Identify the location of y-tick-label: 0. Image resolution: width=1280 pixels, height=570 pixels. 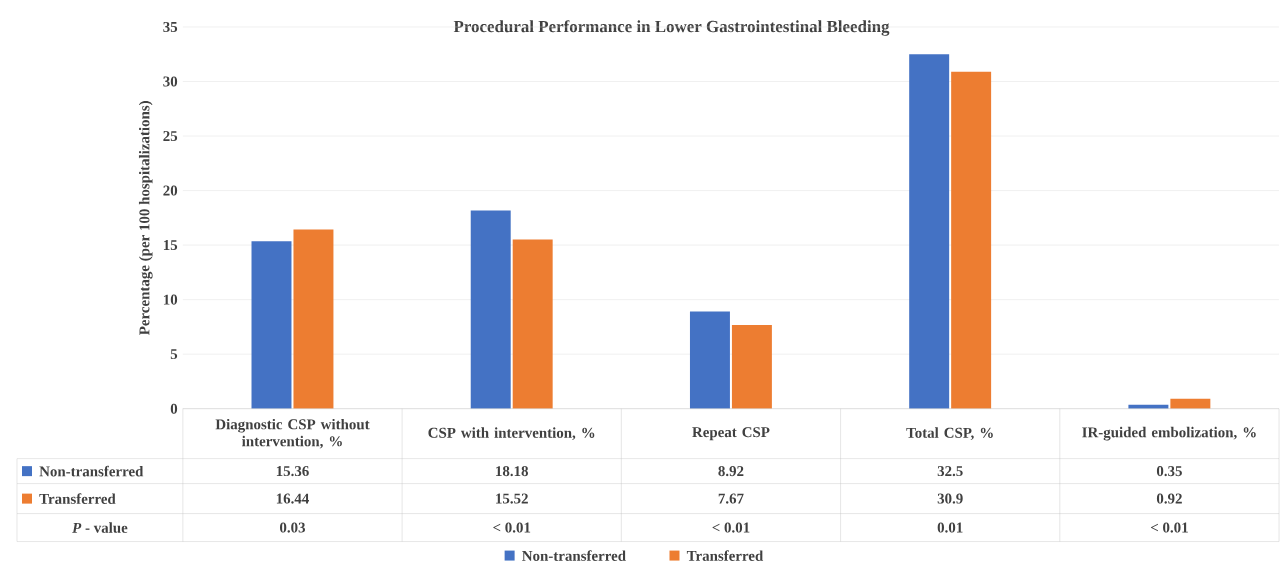
(174, 408).